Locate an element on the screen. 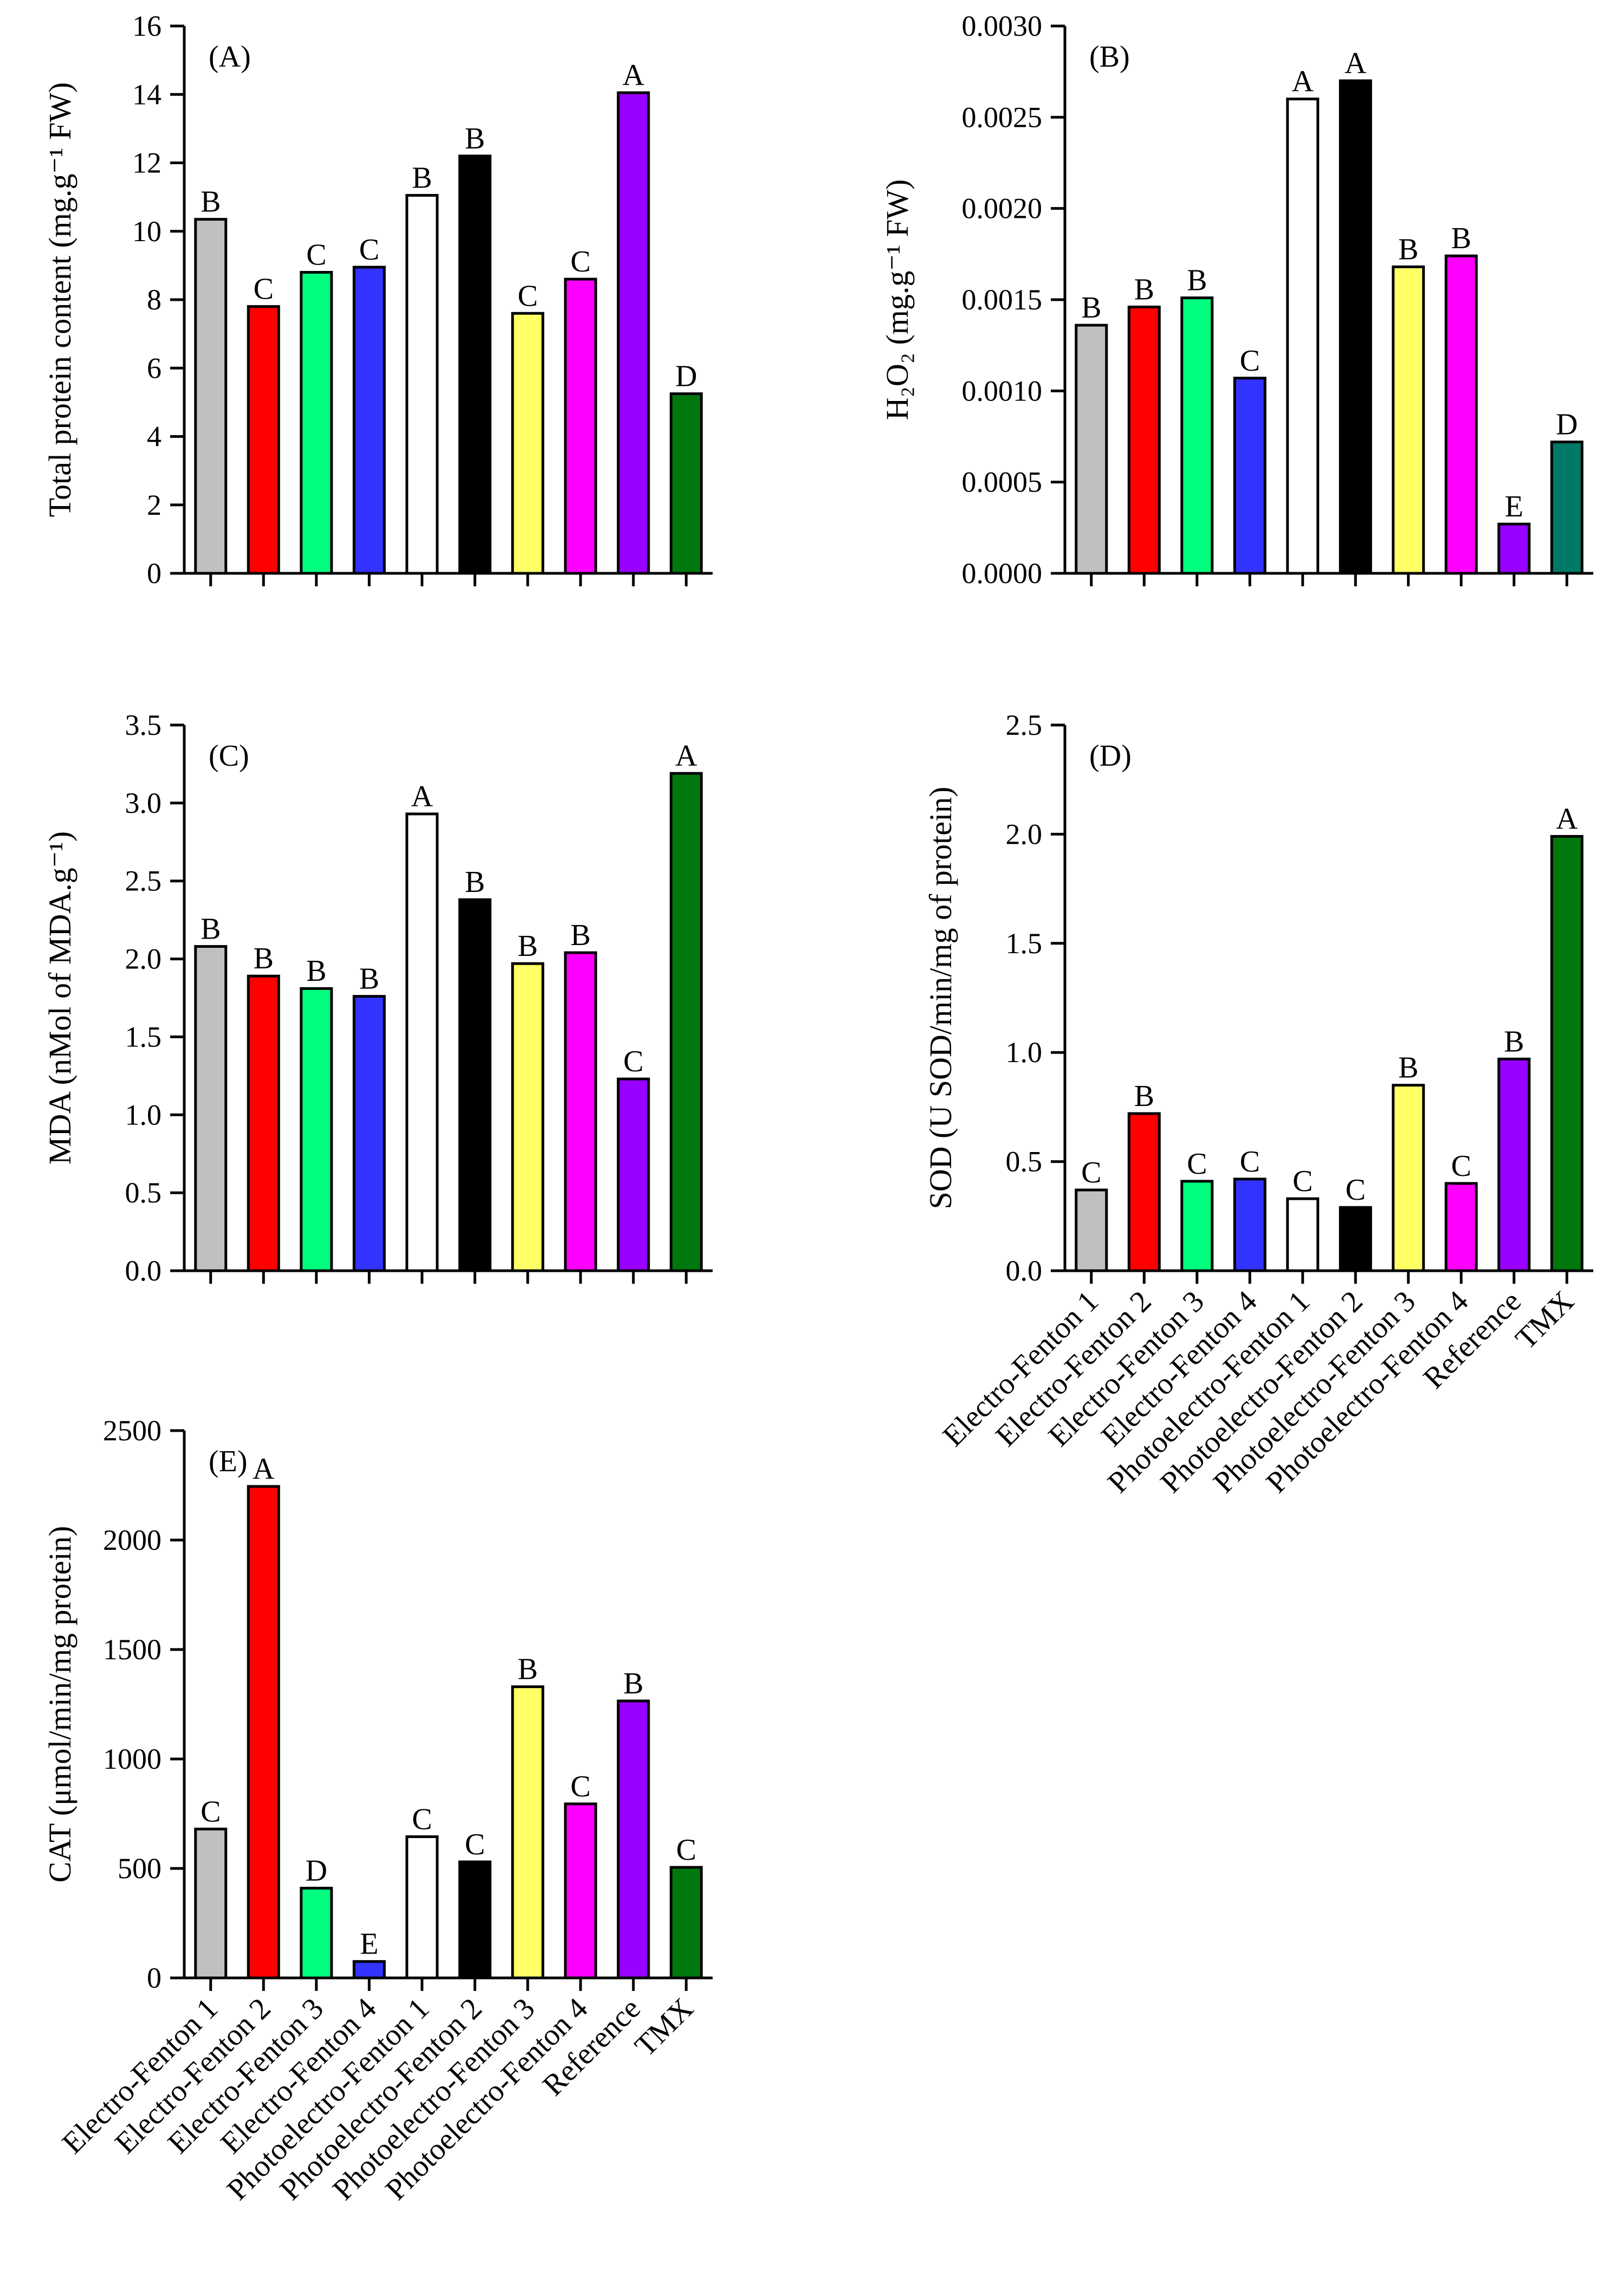  y-tick-label: 10 is located at coordinates (146, 232).